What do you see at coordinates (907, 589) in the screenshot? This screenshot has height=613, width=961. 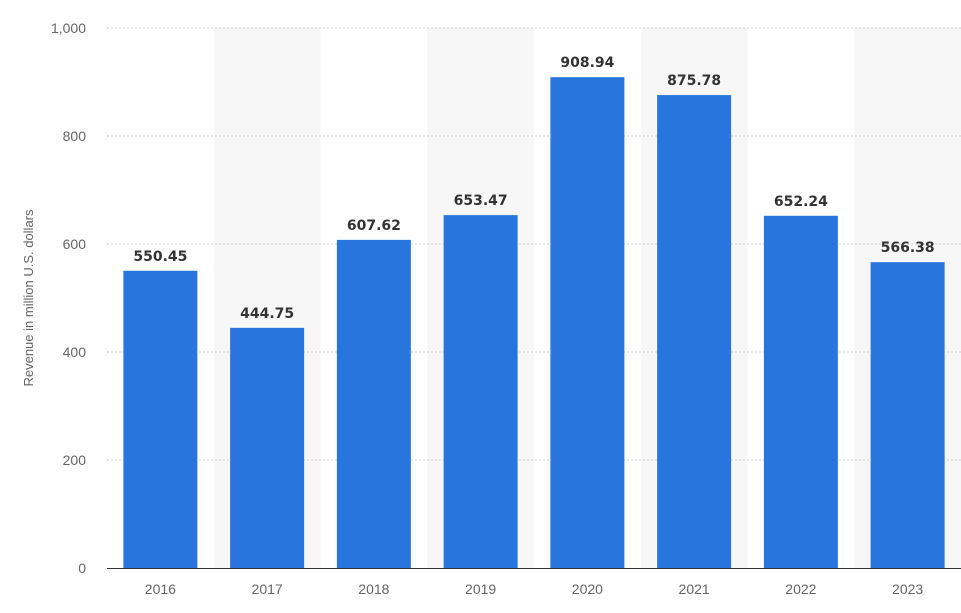 I see `x-tick-label-2023: 2023` at bounding box center [907, 589].